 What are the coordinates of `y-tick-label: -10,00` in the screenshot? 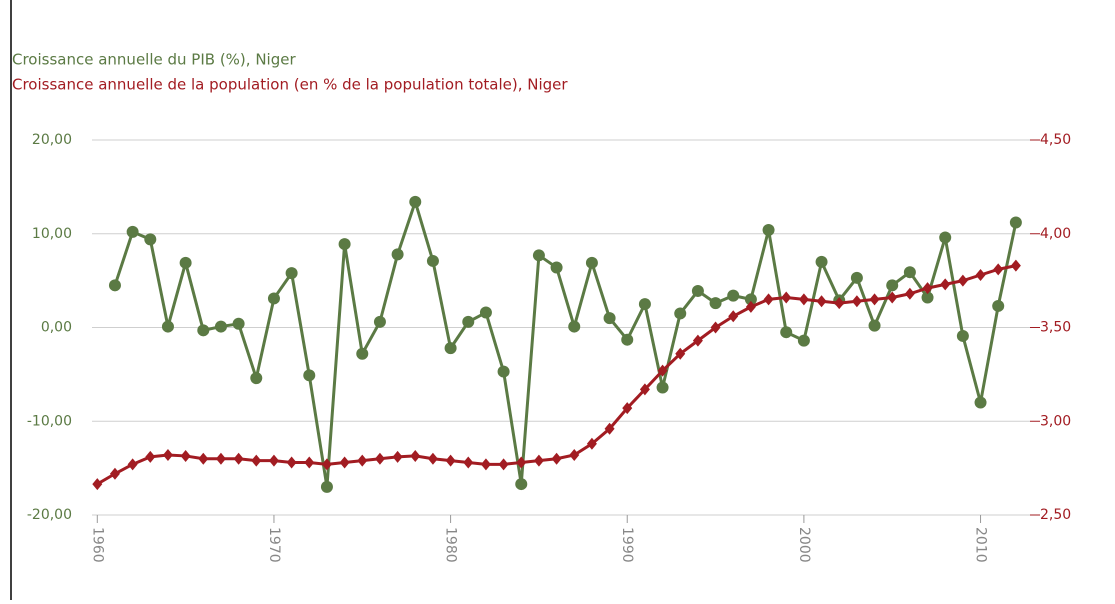 It's located at (49, 421).